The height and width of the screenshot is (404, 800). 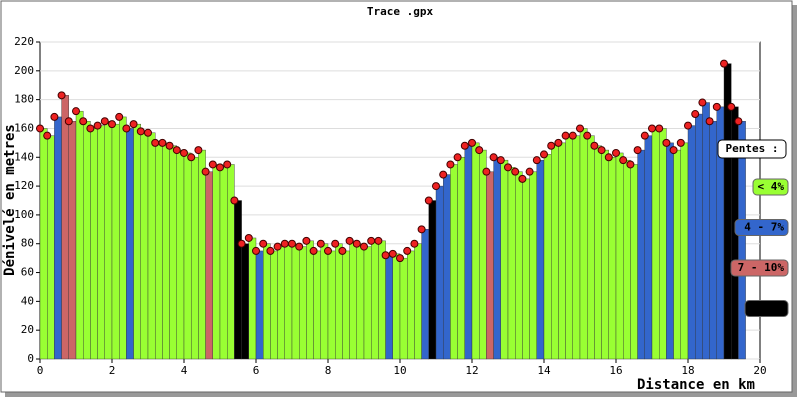 I want to click on y-tick-label: 200, so click(x=24, y=70).